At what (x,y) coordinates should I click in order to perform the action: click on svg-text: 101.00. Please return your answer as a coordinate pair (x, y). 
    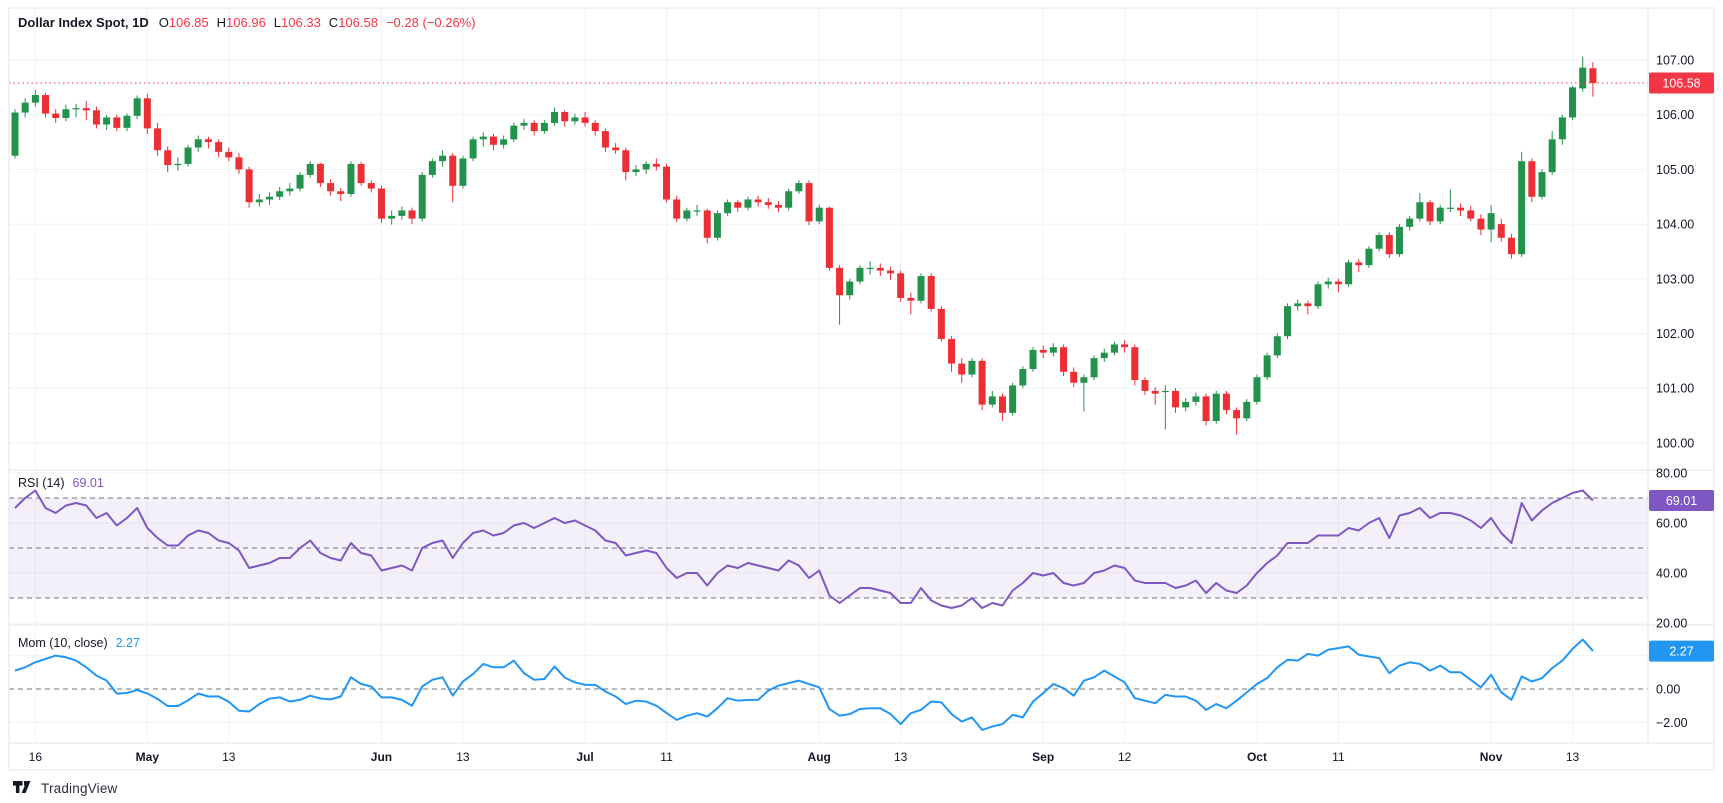
    Looking at the image, I should click on (1675, 389).